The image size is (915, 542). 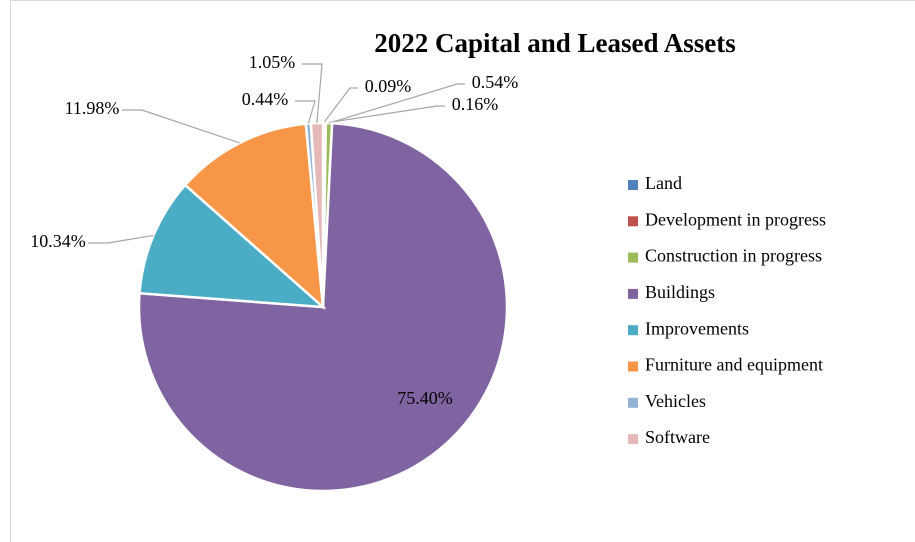 I want to click on data-label: 10.34%, so click(x=58, y=241).